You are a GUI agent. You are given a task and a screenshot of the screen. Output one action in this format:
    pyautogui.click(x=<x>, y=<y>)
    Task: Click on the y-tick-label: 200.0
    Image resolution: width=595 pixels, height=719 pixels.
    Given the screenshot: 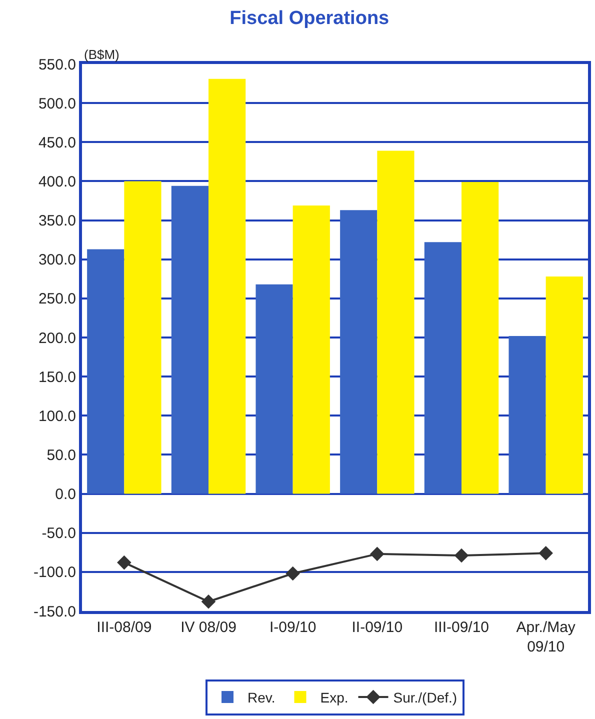 What is the action you would take?
    pyautogui.click(x=57, y=338)
    